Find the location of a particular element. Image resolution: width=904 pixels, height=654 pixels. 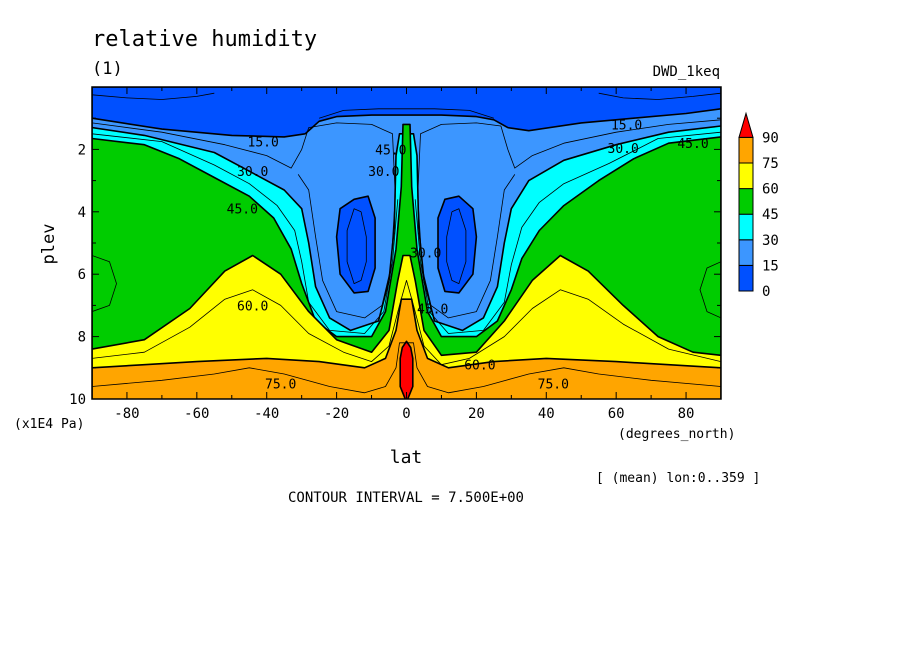

colorbar-label: 60 is located at coordinates (770, 190).